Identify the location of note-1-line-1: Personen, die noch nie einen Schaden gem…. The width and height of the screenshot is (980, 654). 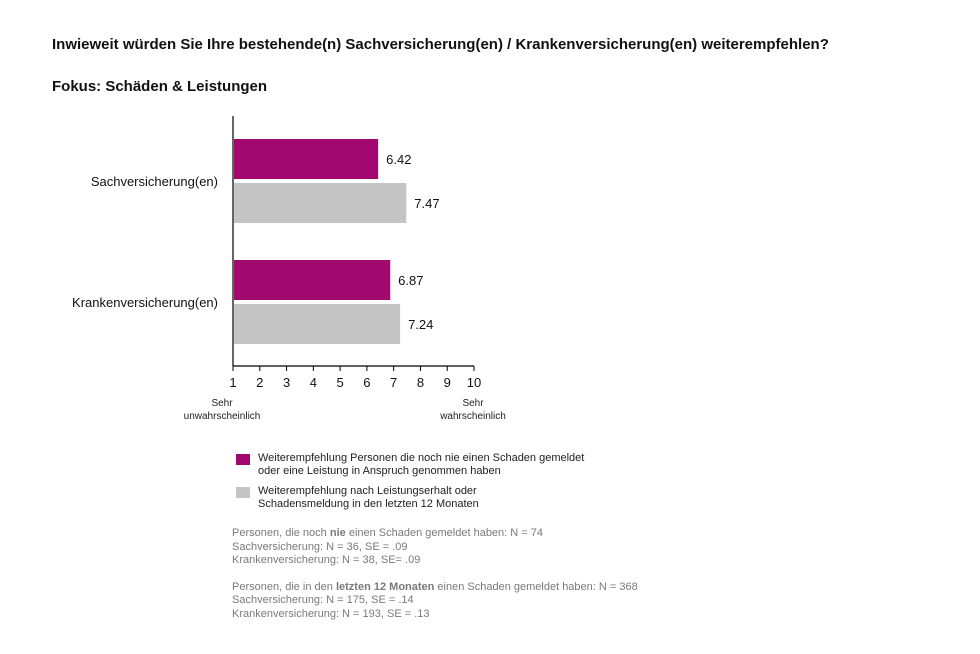
(387, 533).